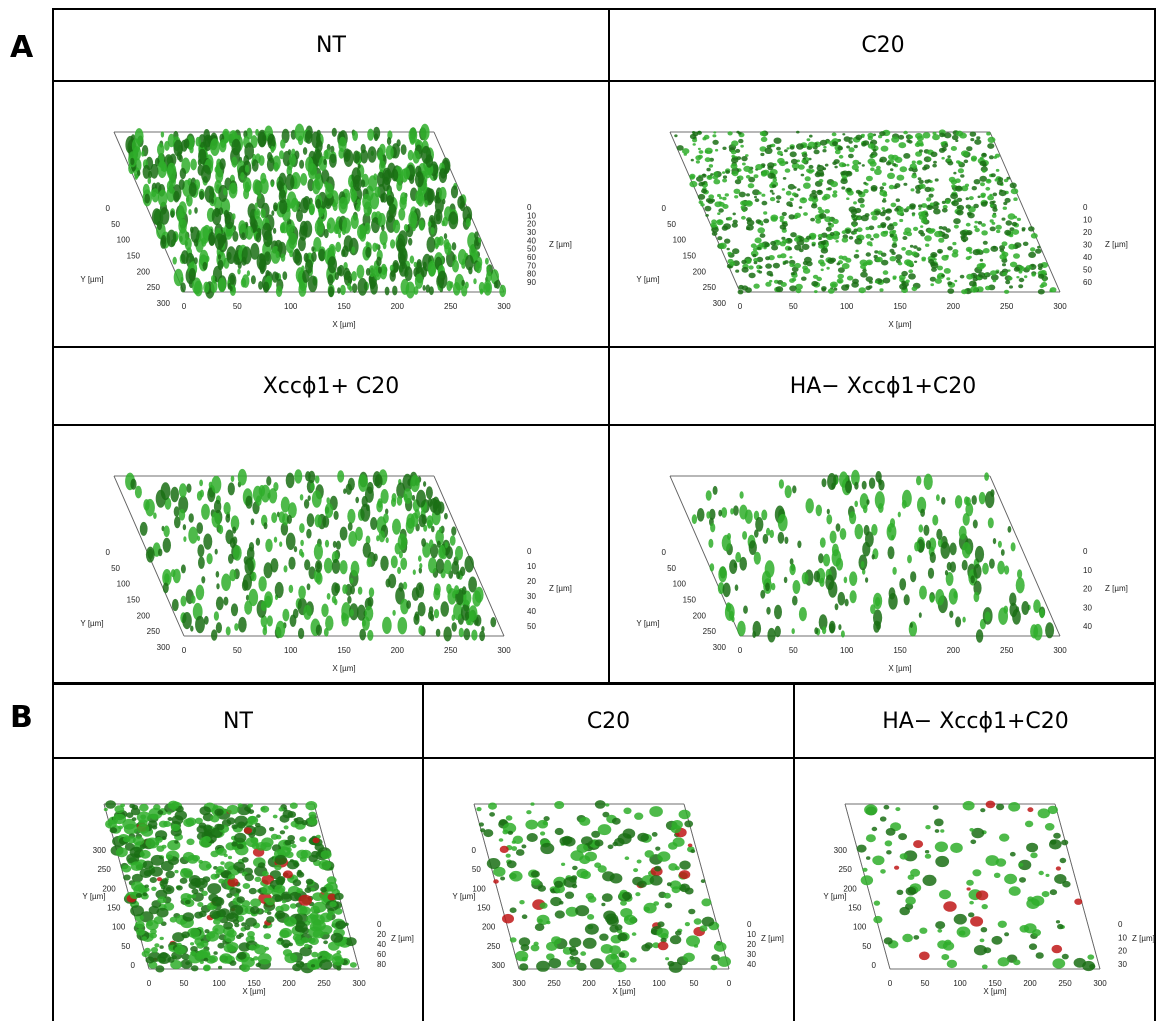  What do you see at coordinates (664, 208) in the screenshot?
I see `y-tick-label: 0` at bounding box center [664, 208].